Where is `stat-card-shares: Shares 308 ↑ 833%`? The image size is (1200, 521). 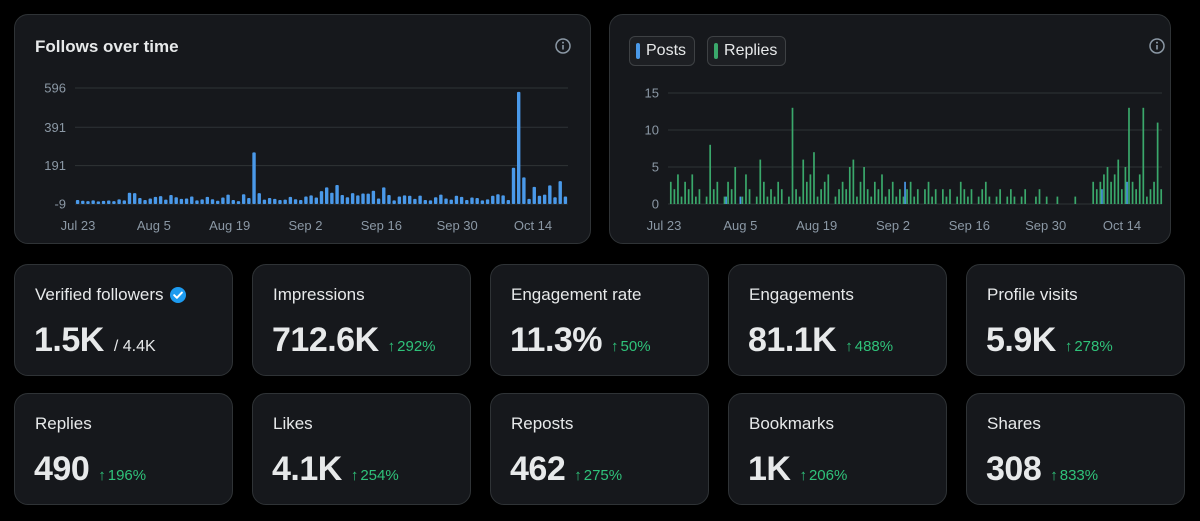 stat-card-shares: Shares 308 ↑ 833% is located at coordinates (1075, 449).